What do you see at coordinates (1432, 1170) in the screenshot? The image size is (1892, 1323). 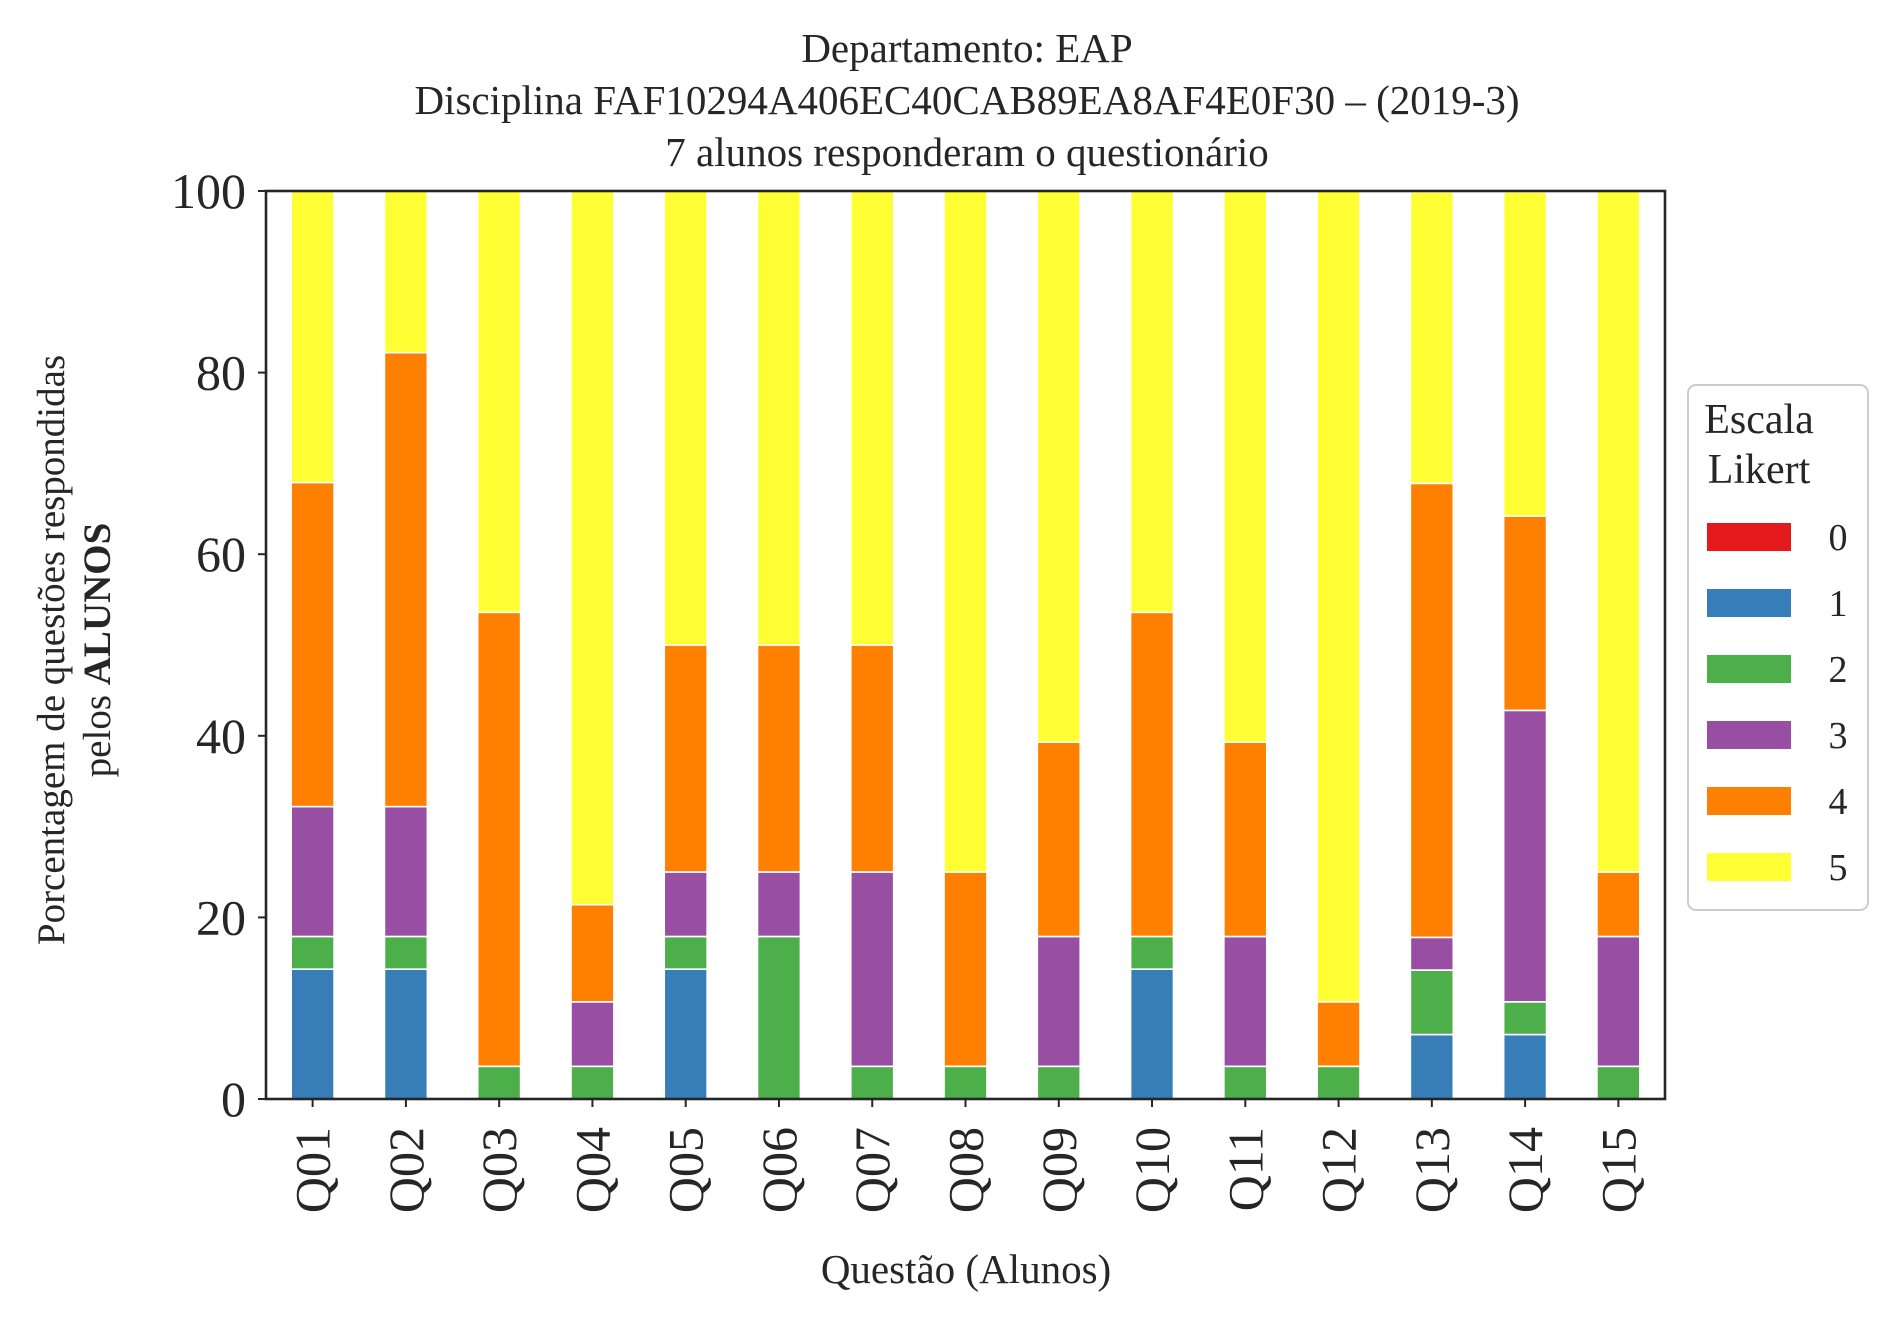 I see `x-tick-label-q13: Q13` at bounding box center [1432, 1170].